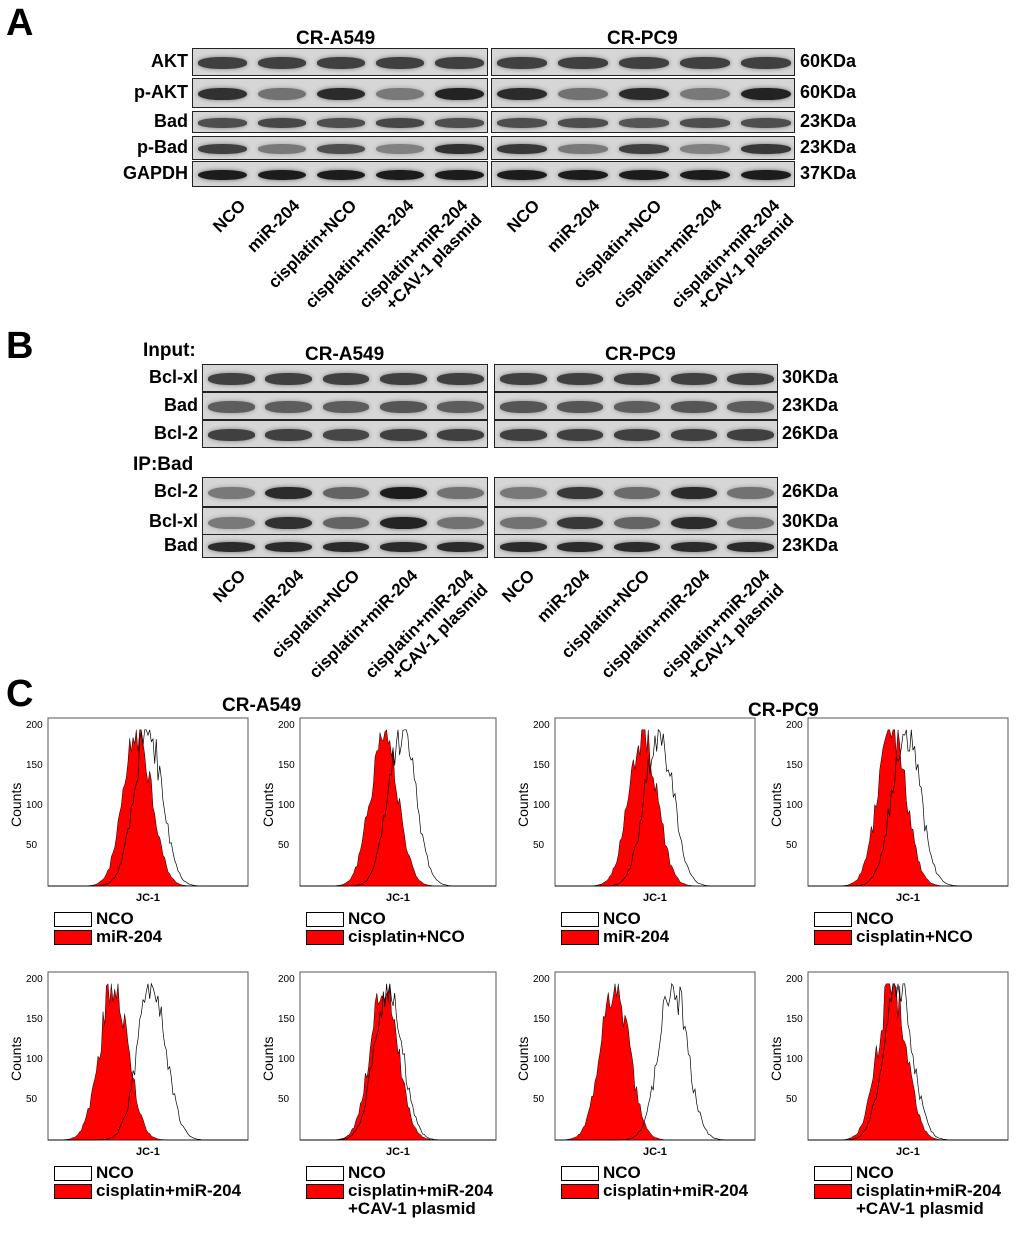  Describe the element at coordinates (643, 174) in the screenshot. I see `panel-a-blot-pc9` at that location.